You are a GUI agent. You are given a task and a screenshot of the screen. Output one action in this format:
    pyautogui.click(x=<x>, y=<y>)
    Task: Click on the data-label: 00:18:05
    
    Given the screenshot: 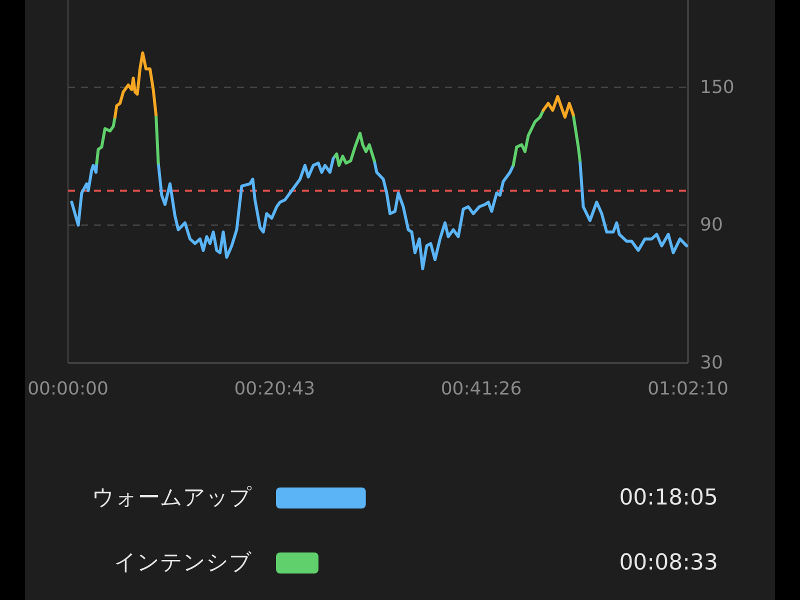 What is the action you would take?
    pyautogui.click(x=668, y=498)
    